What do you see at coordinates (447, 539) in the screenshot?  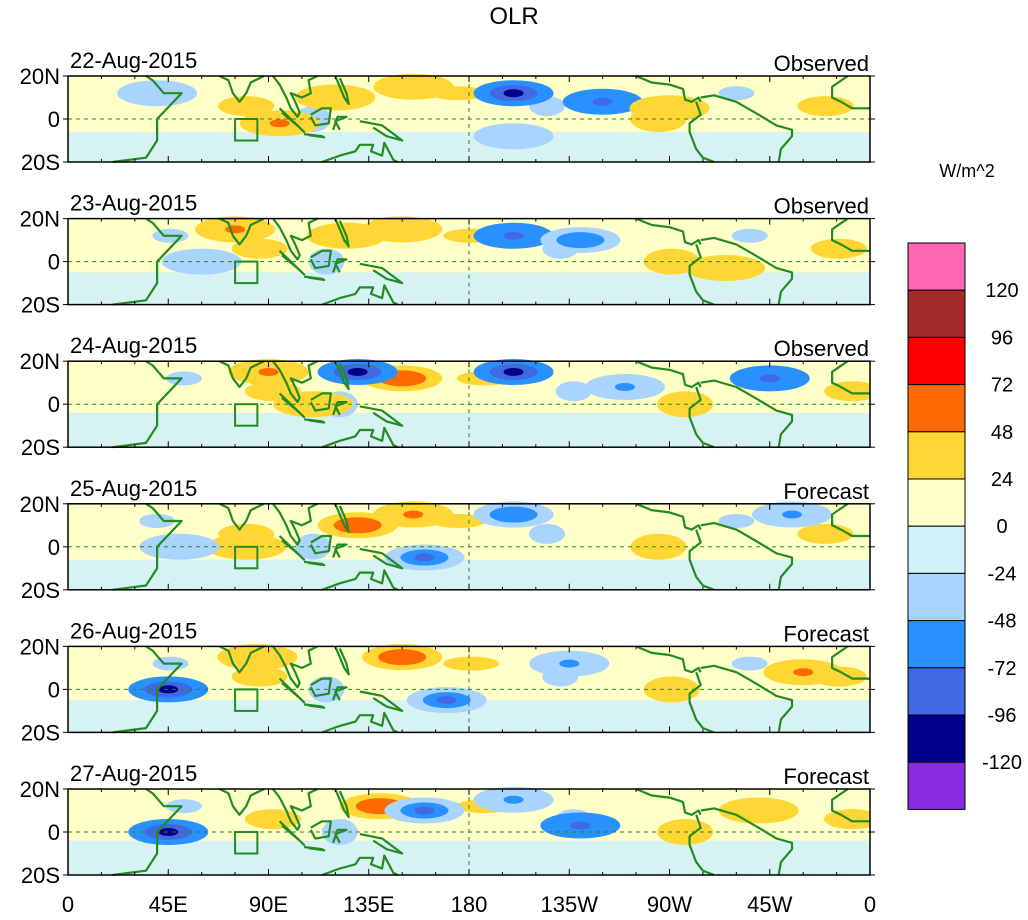 I see `map-panel: 20N 0 20S 25-Aug-2015 Forecast` at bounding box center [447, 539].